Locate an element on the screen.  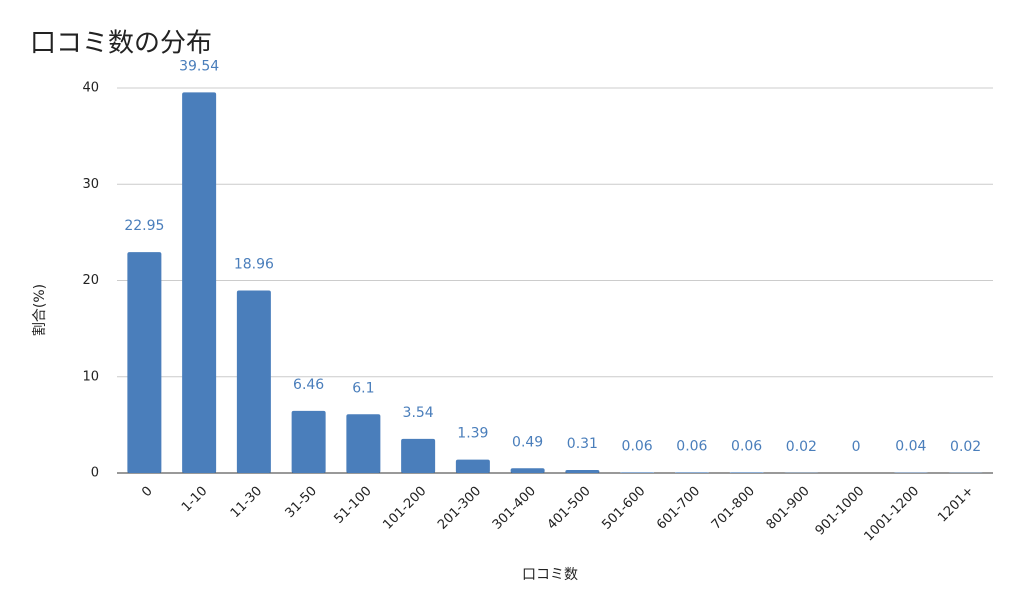
data-label: 0.49 is located at coordinates (527, 442).